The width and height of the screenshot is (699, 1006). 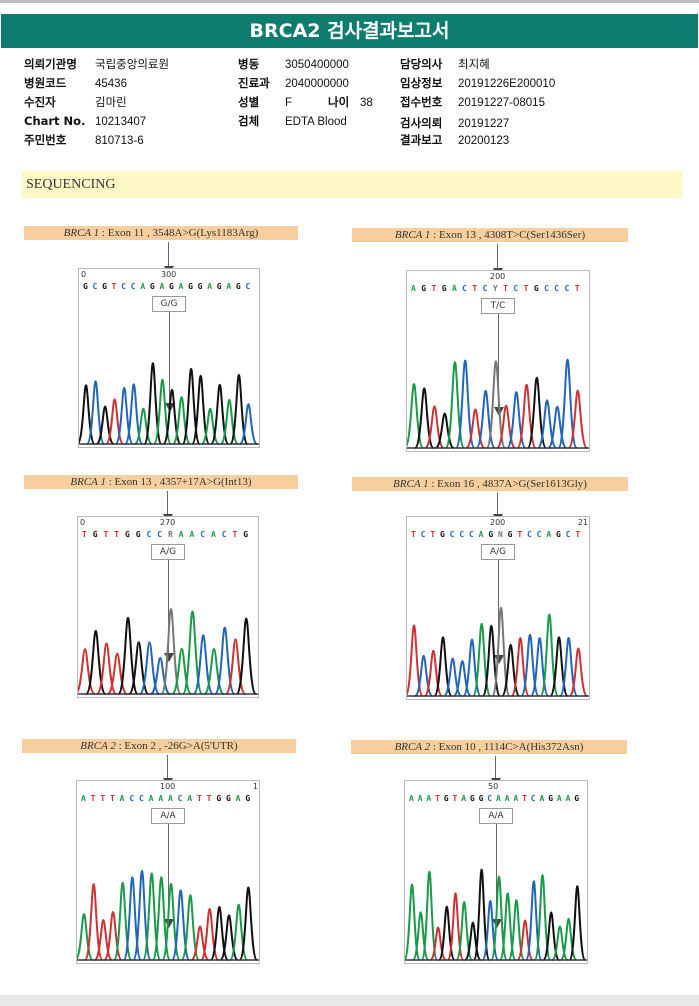 I want to click on info-value: 10213407, so click(x=121, y=122).